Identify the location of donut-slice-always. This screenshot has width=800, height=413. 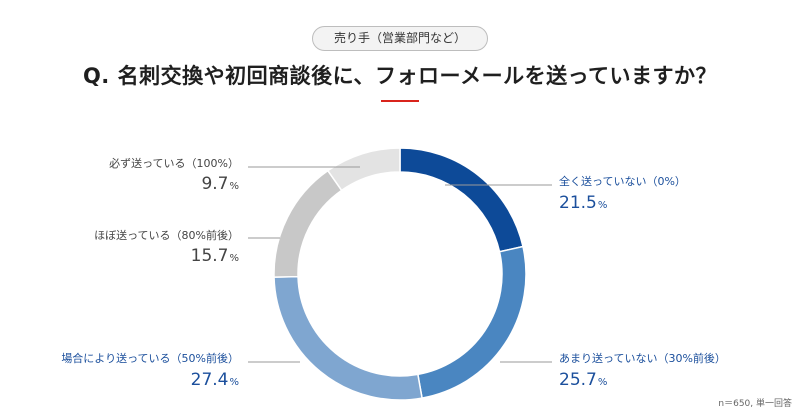
(363, 169).